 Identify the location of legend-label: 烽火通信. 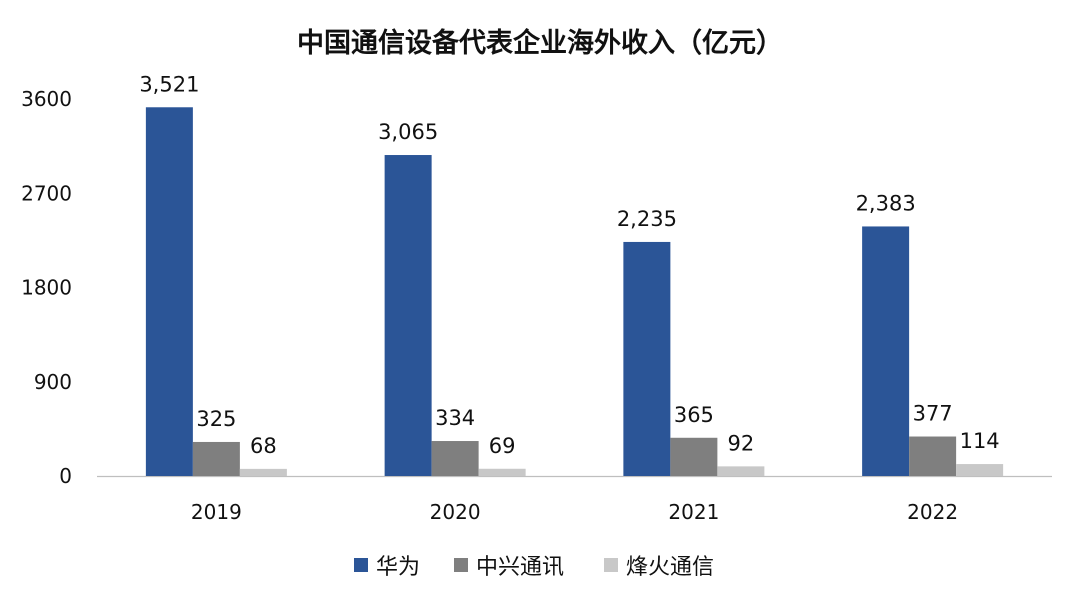
(670, 567).